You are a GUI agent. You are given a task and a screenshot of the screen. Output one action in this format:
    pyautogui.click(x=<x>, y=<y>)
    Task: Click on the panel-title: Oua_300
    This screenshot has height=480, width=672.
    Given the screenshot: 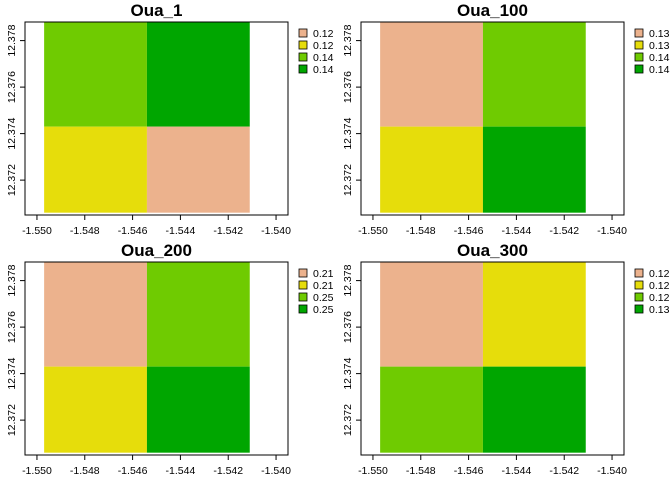 What is the action you would take?
    pyautogui.click(x=492, y=250)
    